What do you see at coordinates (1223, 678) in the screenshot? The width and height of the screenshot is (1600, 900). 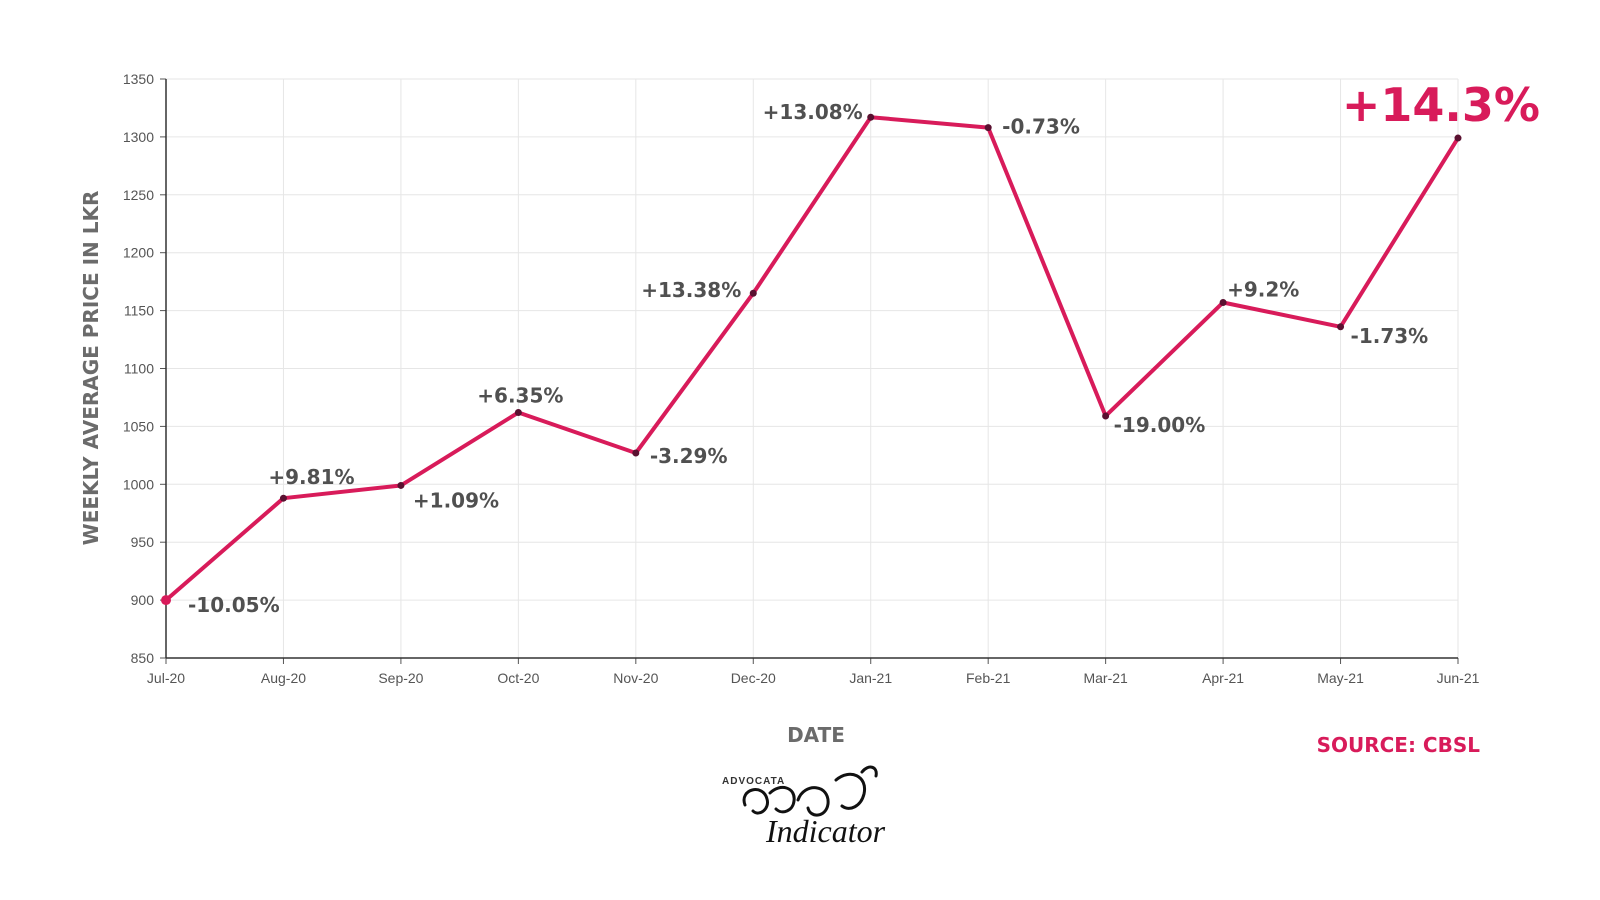 I see `x-tick-label: Apr-21` at bounding box center [1223, 678].